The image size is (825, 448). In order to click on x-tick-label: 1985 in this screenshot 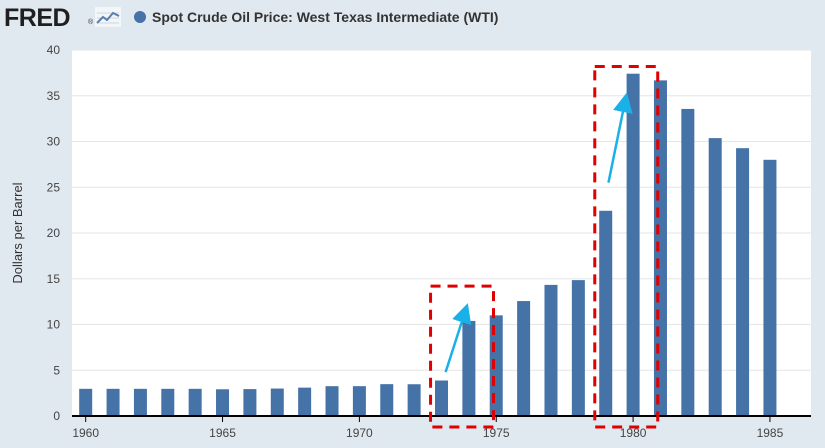, I will do `click(770, 433)`.